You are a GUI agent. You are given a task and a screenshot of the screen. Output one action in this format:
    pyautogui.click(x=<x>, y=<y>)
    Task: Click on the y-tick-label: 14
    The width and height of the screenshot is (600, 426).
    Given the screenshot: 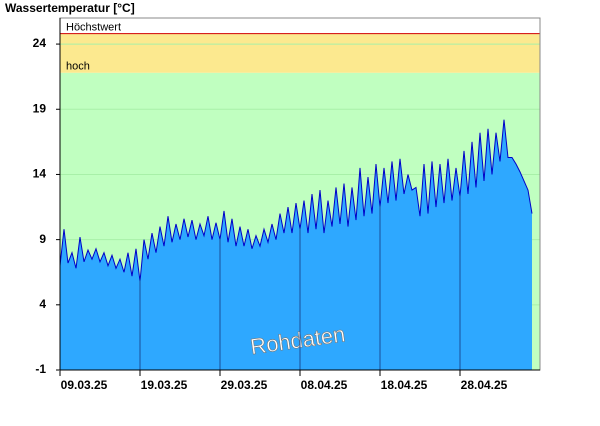 What is the action you would take?
    pyautogui.click(x=40, y=174)
    